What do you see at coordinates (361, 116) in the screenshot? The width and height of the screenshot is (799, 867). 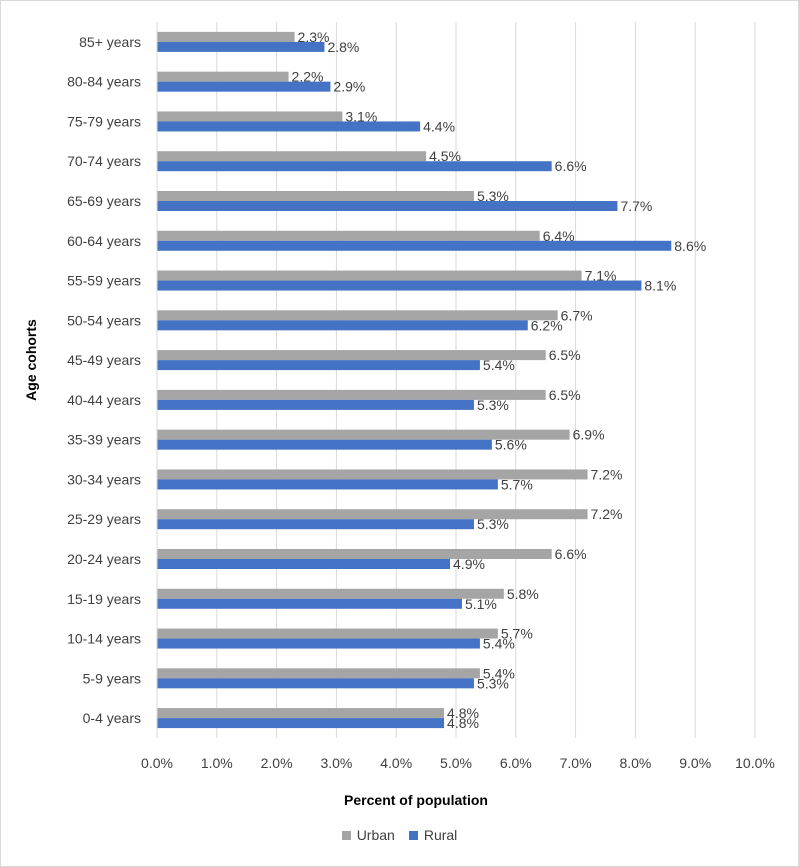 I see `data-label-urban: 3.1%` at bounding box center [361, 116].